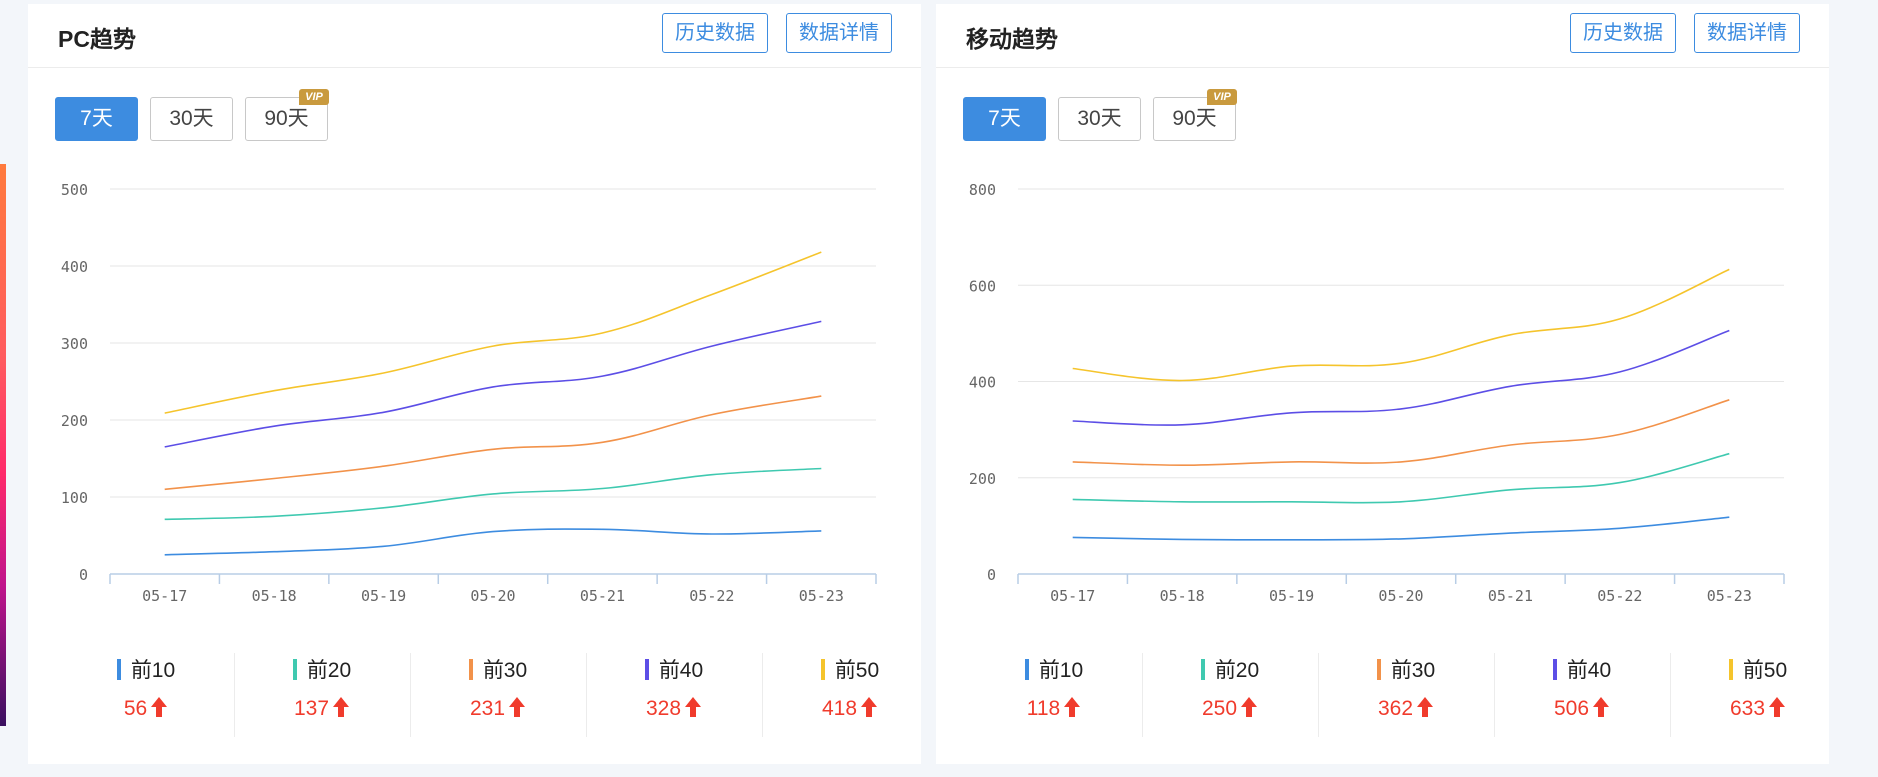 This screenshot has height=777, width=1878. Describe the element at coordinates (1395, 708) in the screenshot. I see `stat-value: 362` at that location.